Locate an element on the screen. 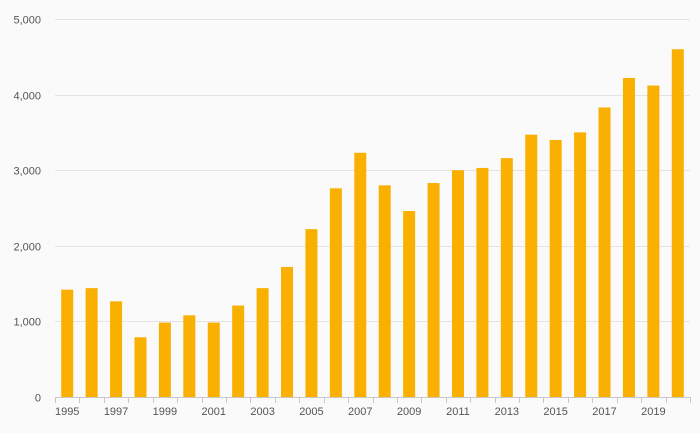  bar-2012 is located at coordinates (482, 282).